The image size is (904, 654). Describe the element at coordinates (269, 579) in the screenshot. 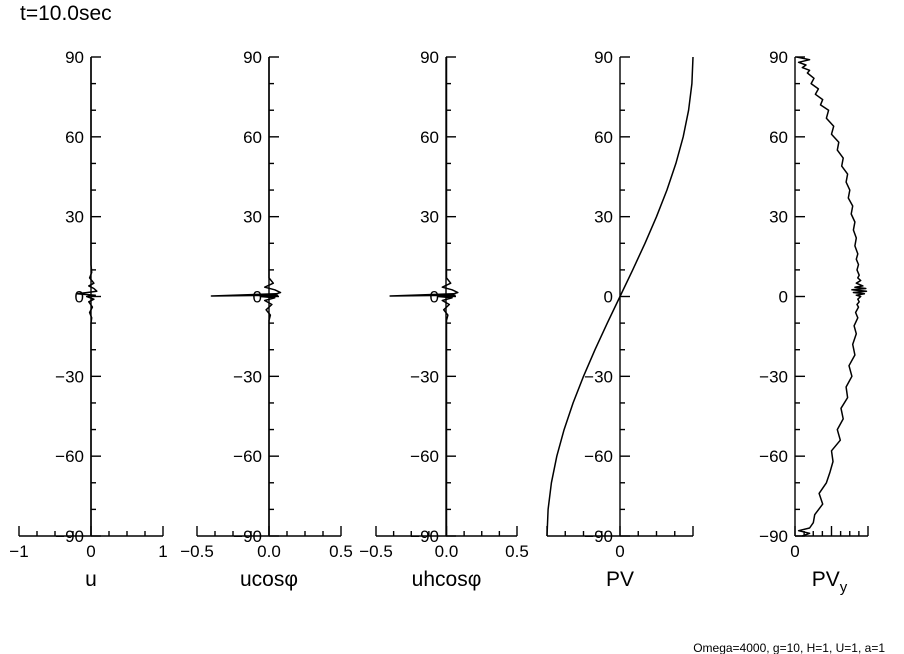

I see `x-axis-label: ucosφ` at that location.